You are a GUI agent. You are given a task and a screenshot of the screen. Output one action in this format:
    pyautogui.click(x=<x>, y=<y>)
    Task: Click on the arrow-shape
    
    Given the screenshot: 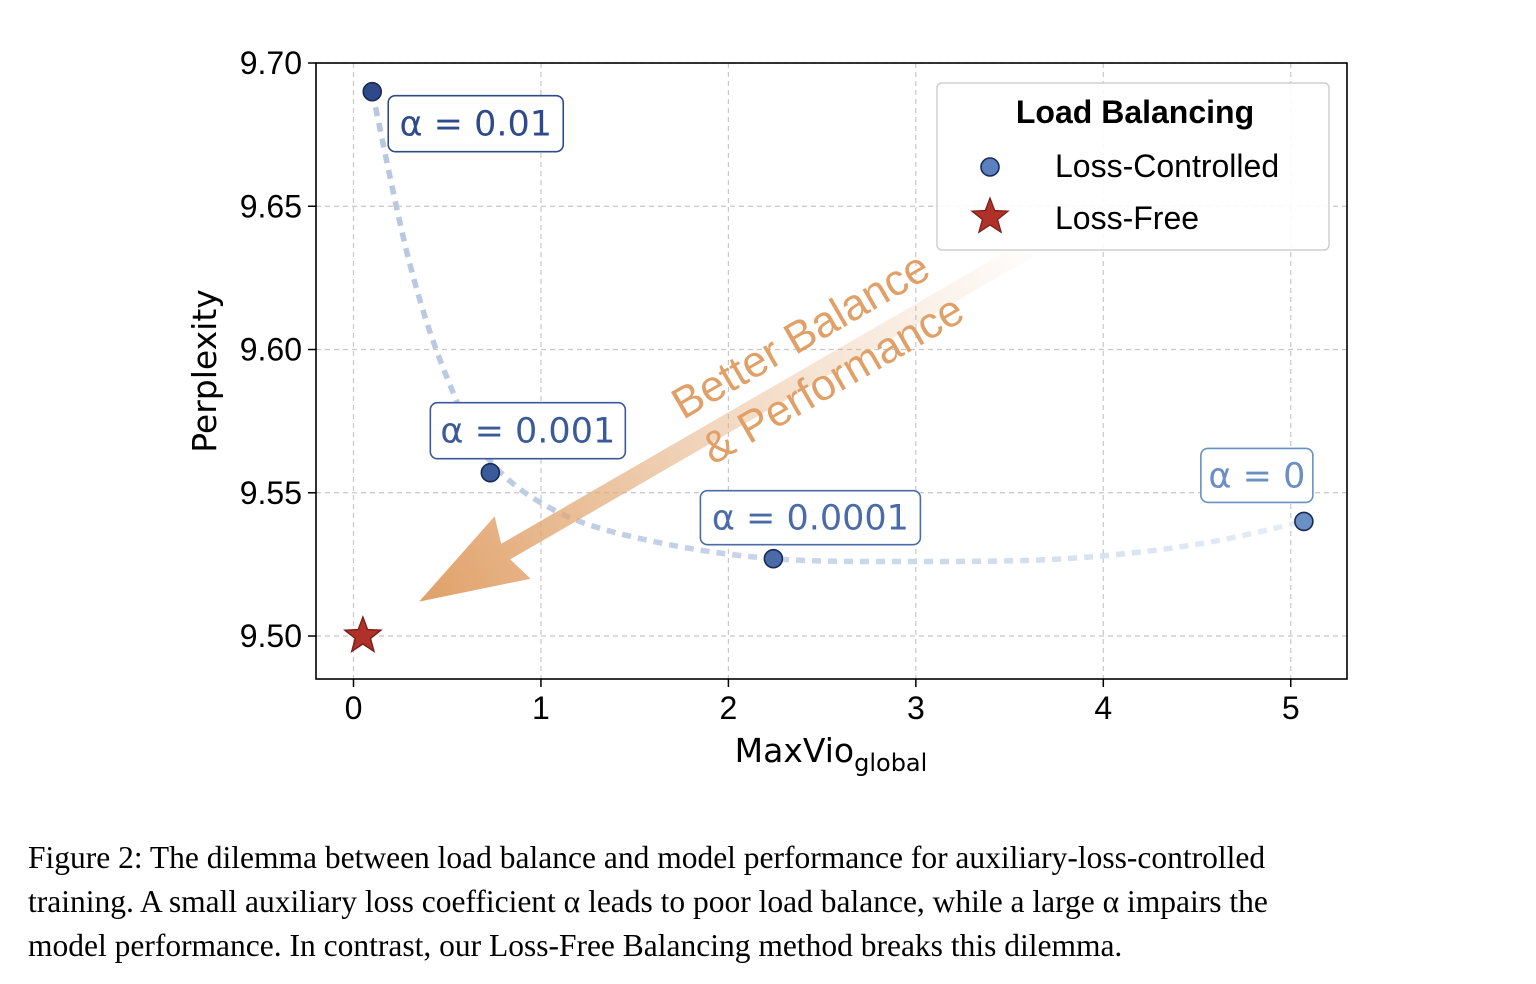 What is the action you would take?
    pyautogui.click(x=726, y=421)
    